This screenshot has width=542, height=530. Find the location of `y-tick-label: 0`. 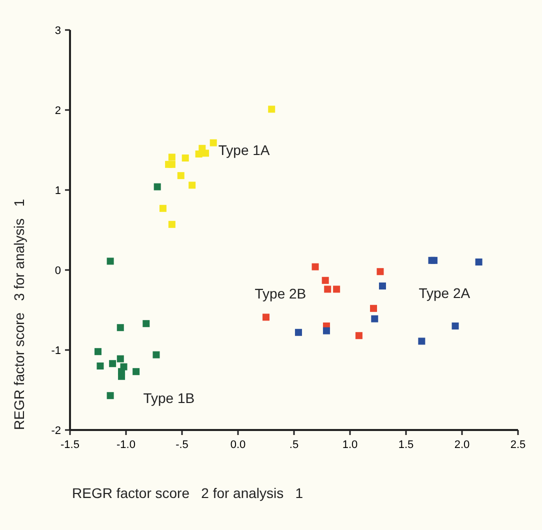

y-tick-label: 0 is located at coordinates (57, 271).